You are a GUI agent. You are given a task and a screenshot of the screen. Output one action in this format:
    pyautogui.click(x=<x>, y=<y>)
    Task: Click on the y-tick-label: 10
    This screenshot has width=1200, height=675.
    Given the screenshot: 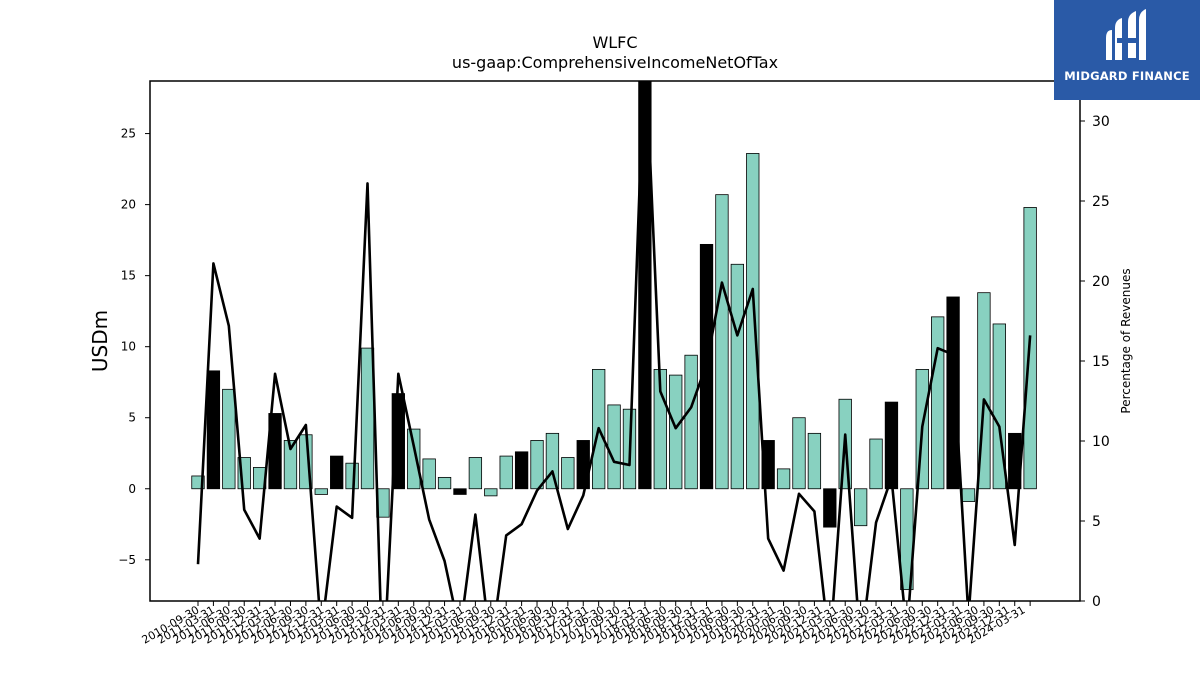 What is the action you would take?
    pyautogui.click(x=128, y=347)
    